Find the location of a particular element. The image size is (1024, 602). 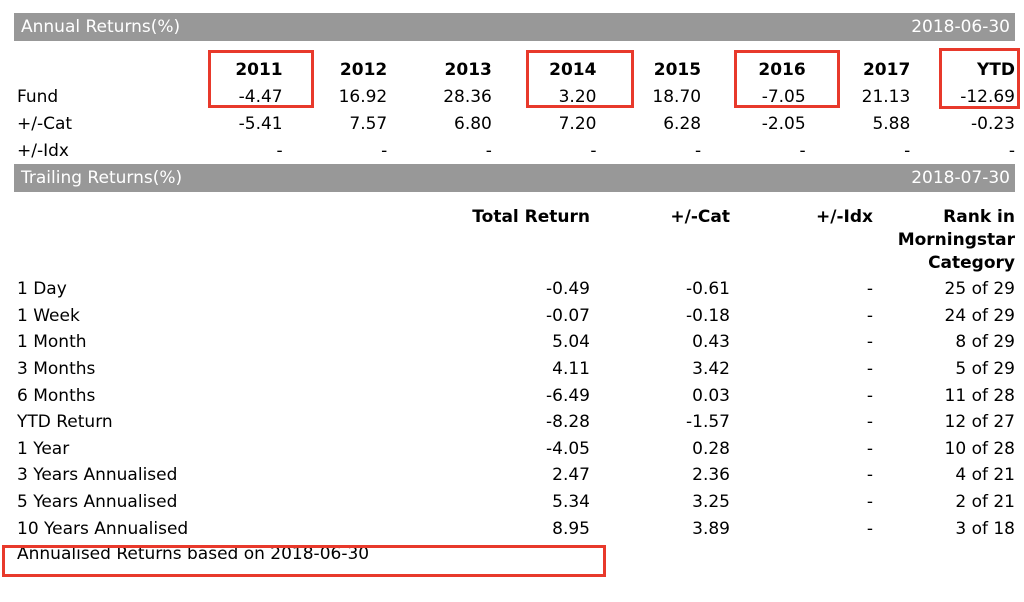

trailing-returns-header-bar: Trailing Returns(%) 2018-07-30 is located at coordinates (514, 178).